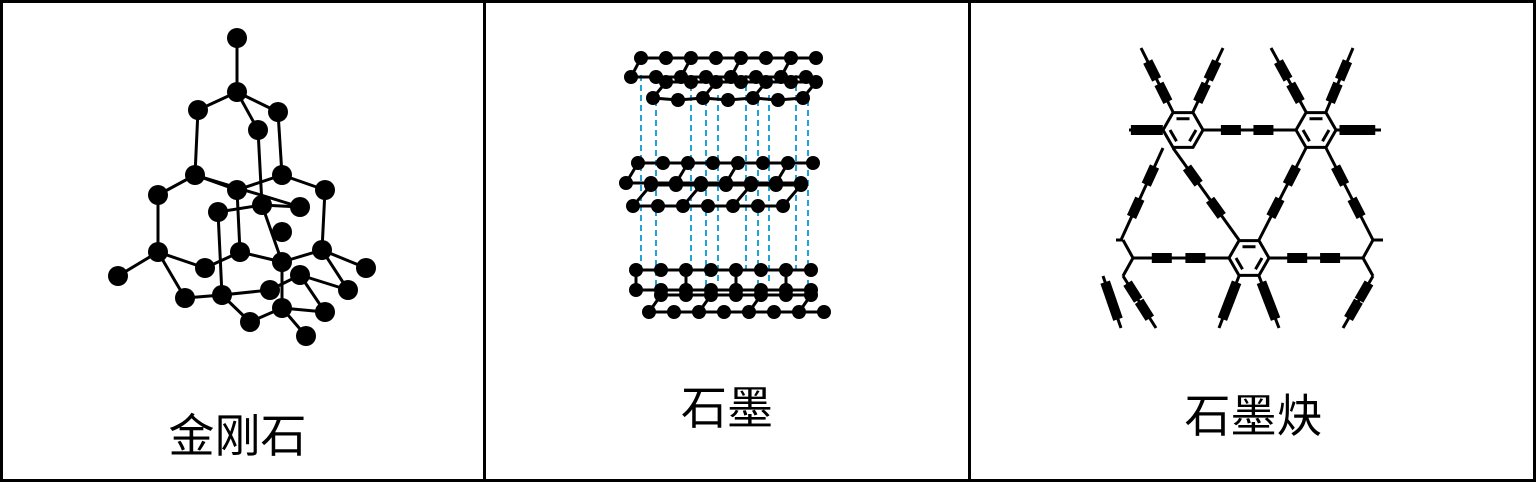 The width and height of the screenshot is (1536, 482). I want to click on graphite-structure-diagram, so click(725, 185).